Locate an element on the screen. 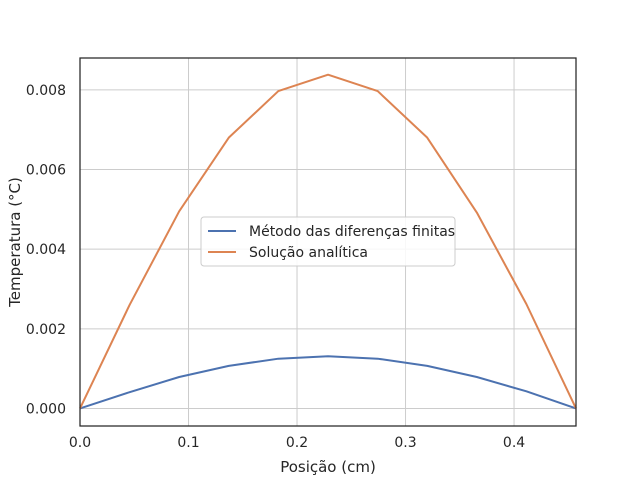  series-line-fdm is located at coordinates (328, 382).